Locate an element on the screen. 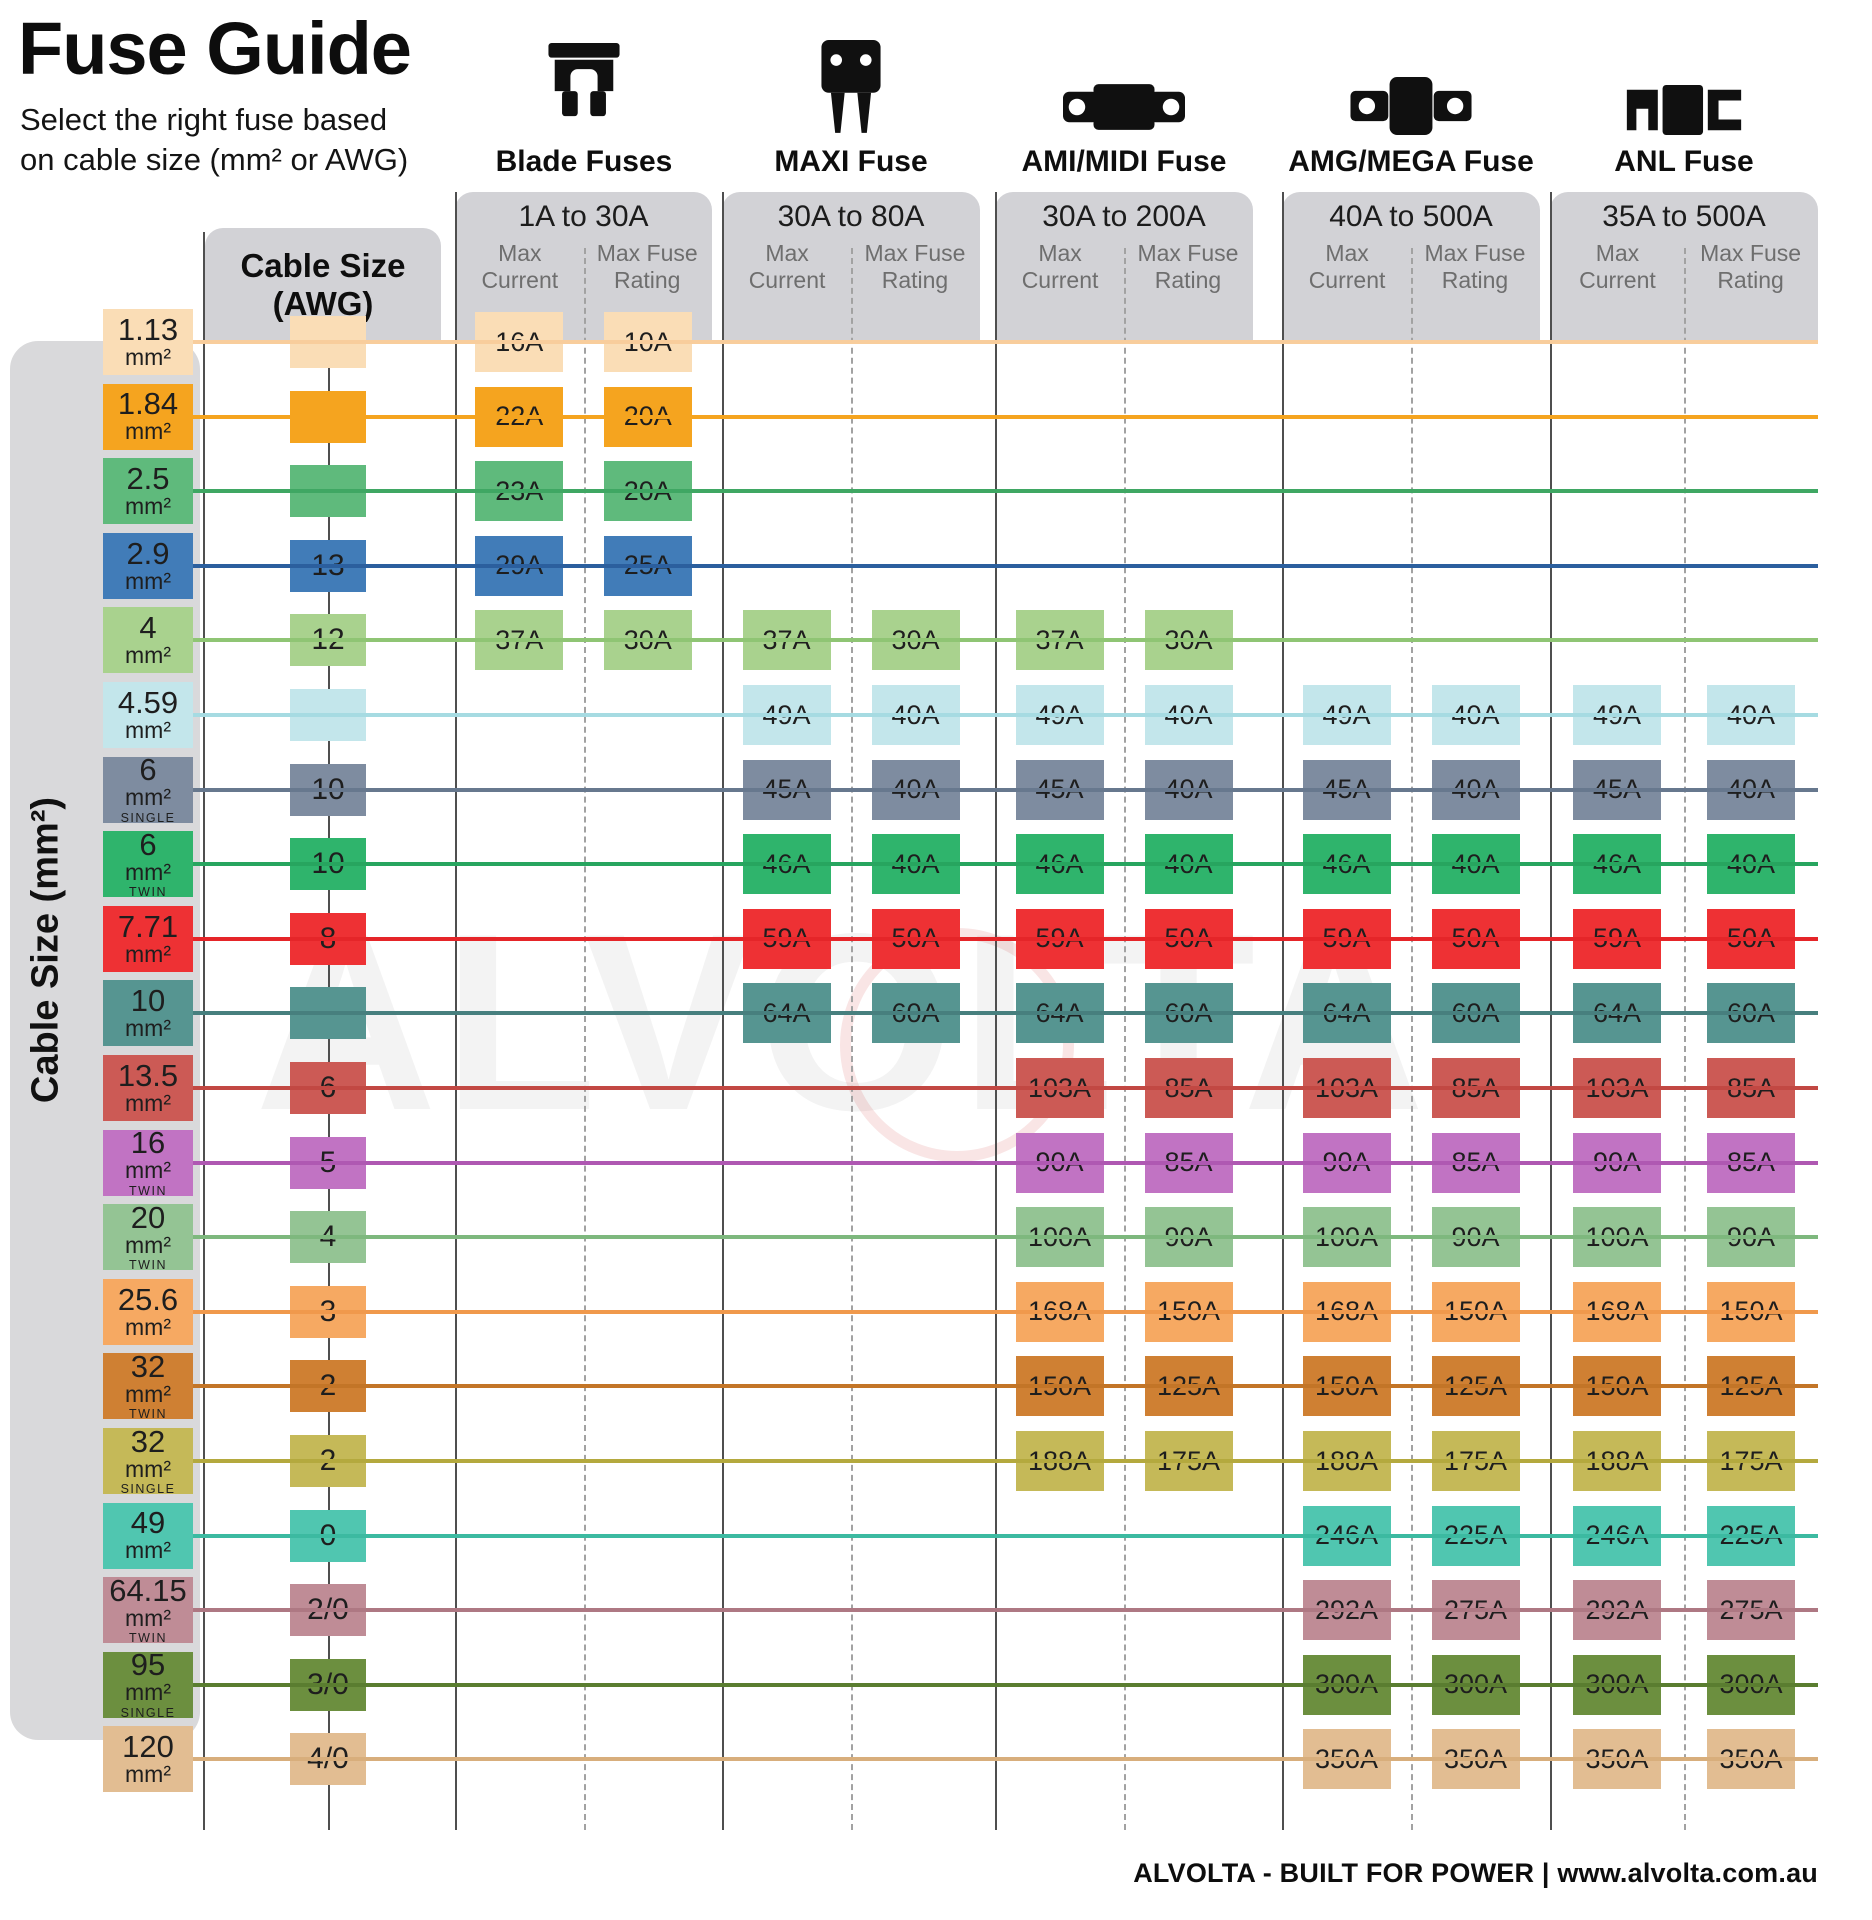  fuse-type-name: MAXI Fuse is located at coordinates (851, 161).